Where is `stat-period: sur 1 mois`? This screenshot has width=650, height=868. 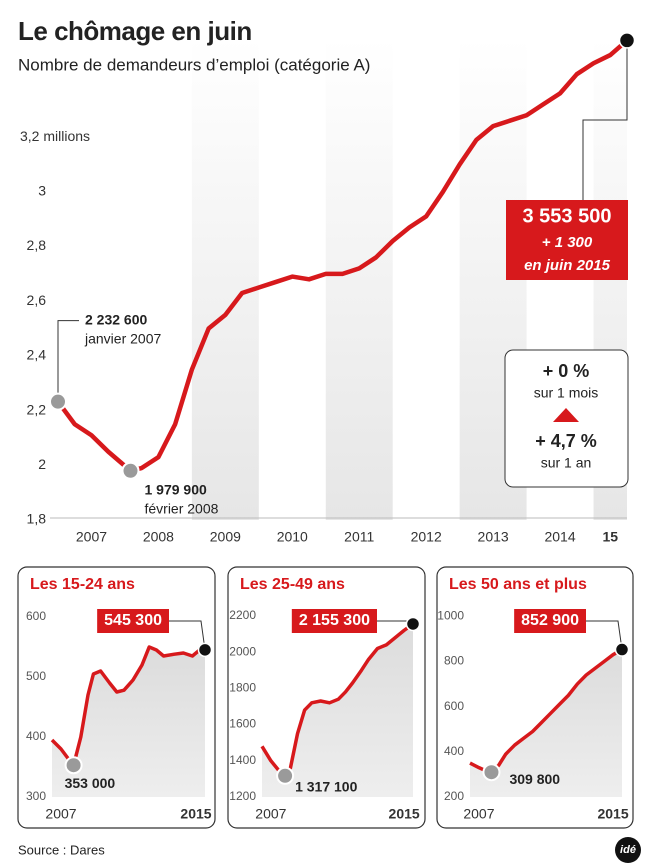
stat-period: sur 1 mois is located at coordinates (566, 393).